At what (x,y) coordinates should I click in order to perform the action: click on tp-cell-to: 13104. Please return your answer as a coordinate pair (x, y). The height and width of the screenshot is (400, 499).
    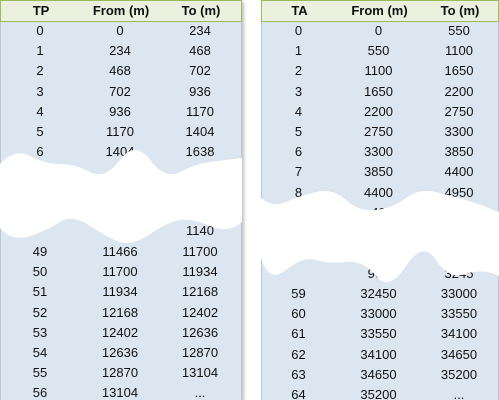
    Looking at the image, I should click on (200, 373).